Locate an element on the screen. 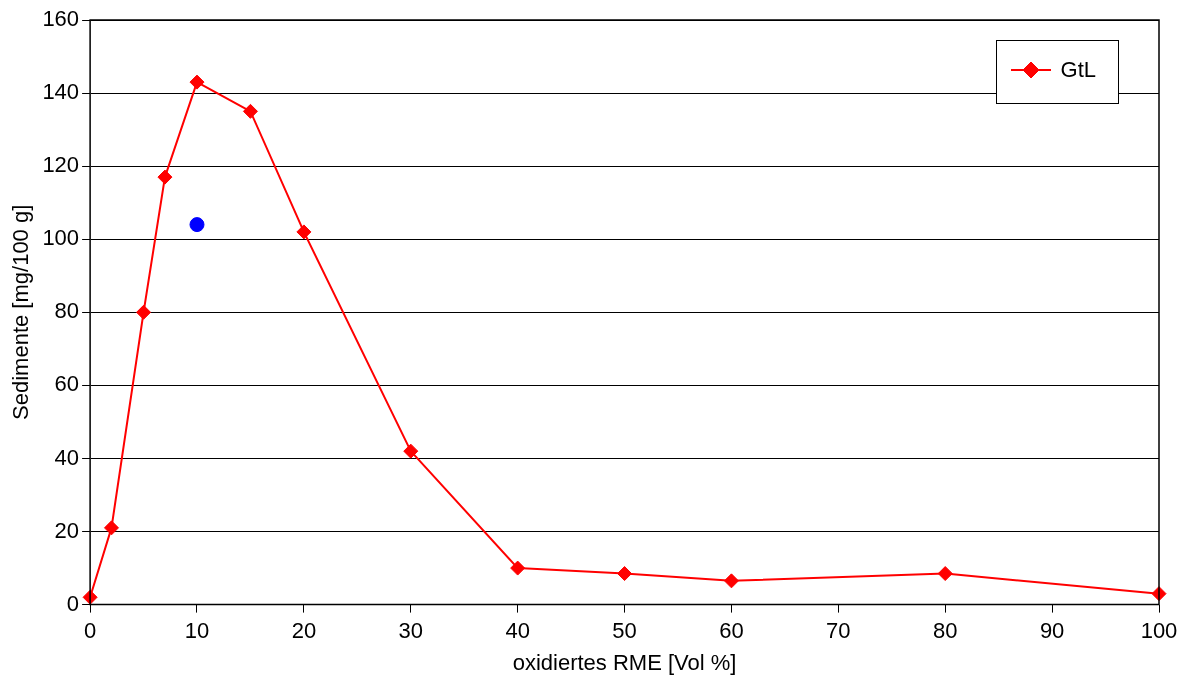  x-tick-label: 30 is located at coordinates (411, 630).